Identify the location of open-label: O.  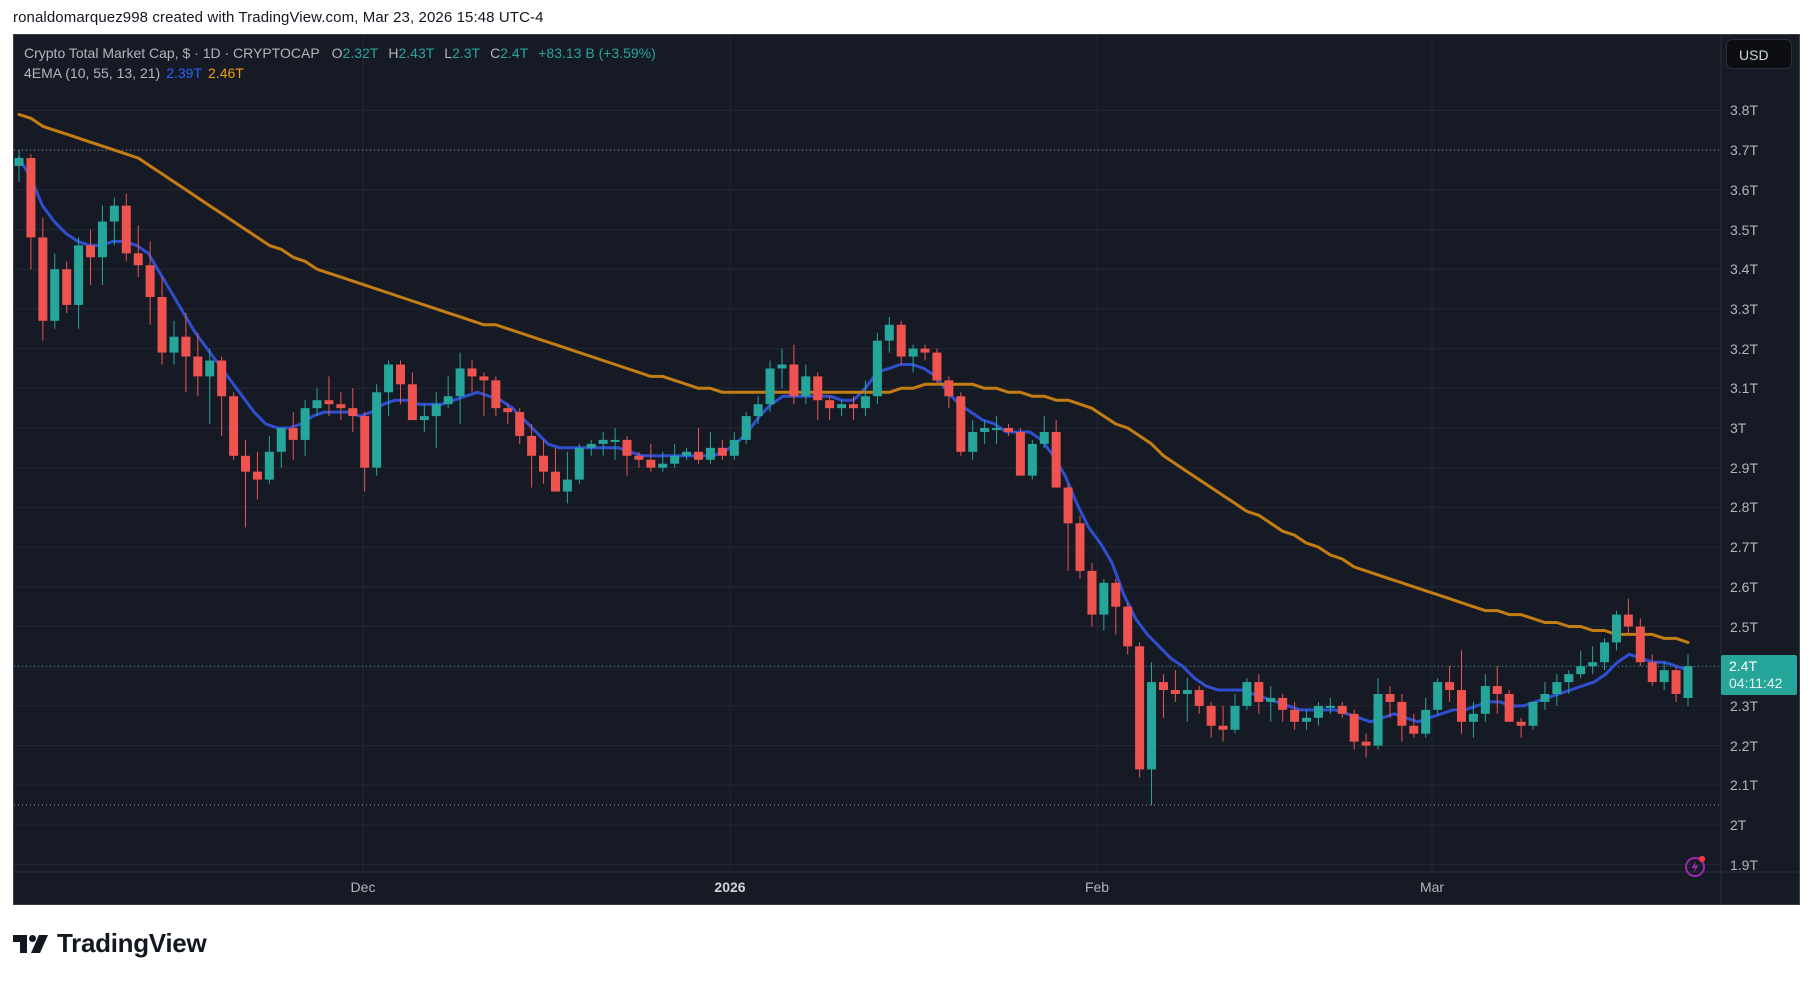
(337, 53).